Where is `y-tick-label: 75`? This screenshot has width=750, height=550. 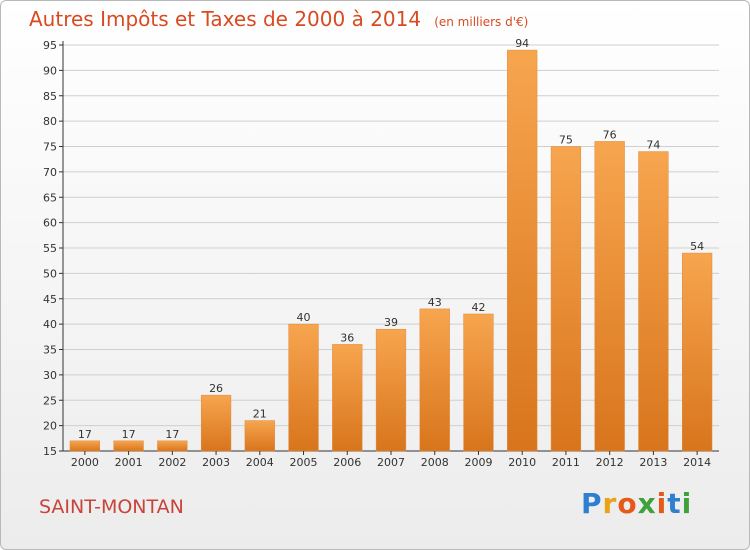
y-tick-label: 75 is located at coordinates (50, 147).